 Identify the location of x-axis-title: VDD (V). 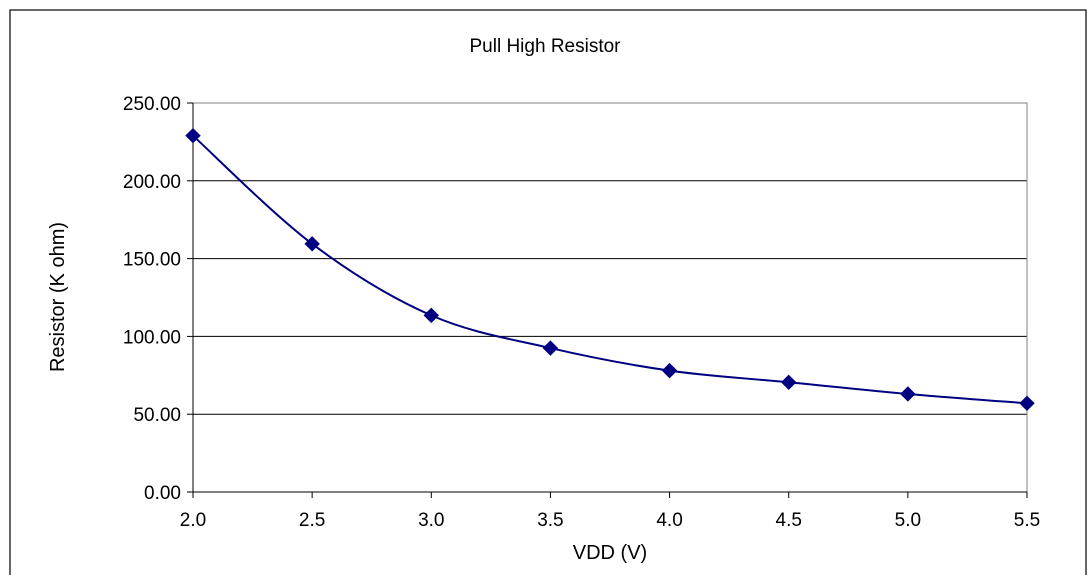
(610, 553).